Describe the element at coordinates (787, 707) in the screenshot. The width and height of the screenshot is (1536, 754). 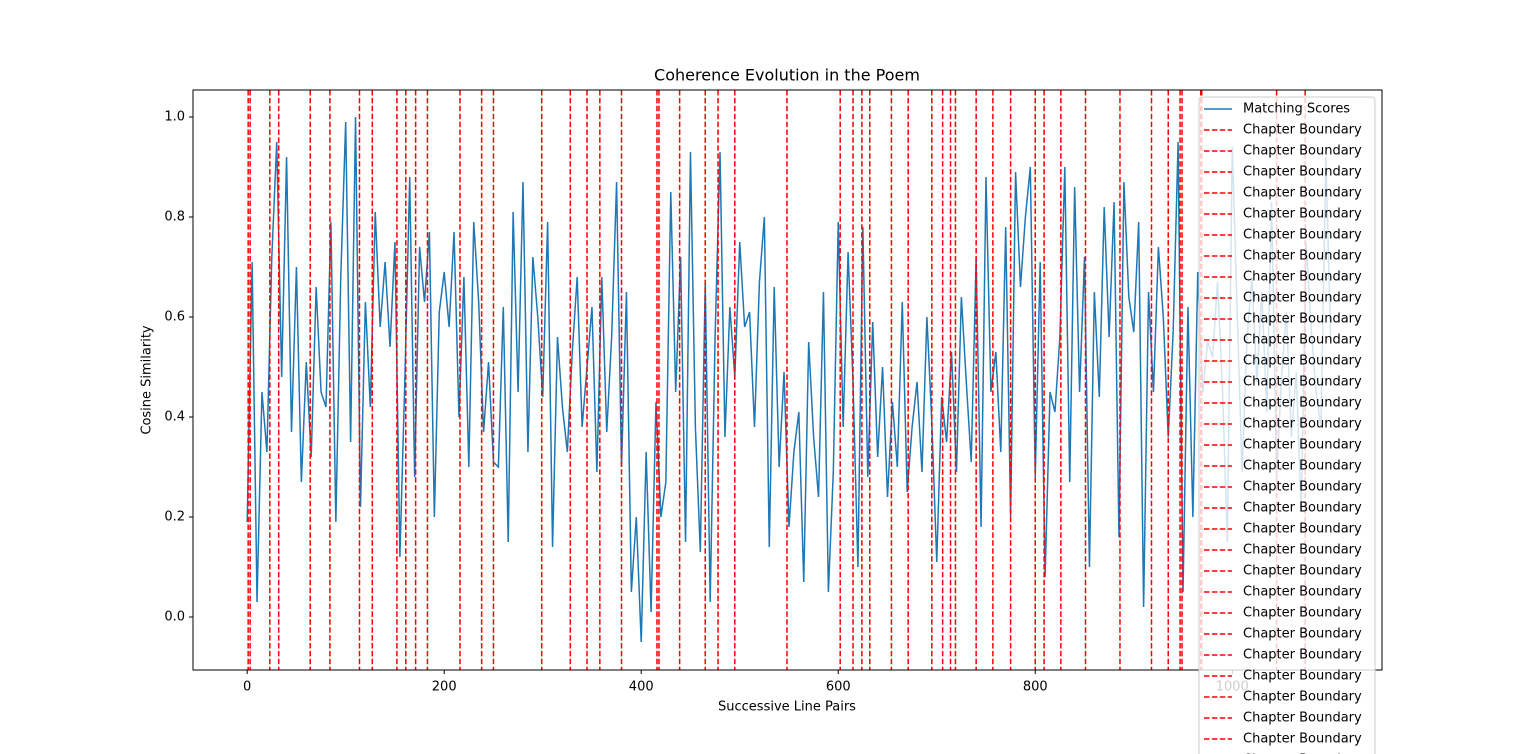
I see `x-axis-label: Successive Line Pairs` at that location.